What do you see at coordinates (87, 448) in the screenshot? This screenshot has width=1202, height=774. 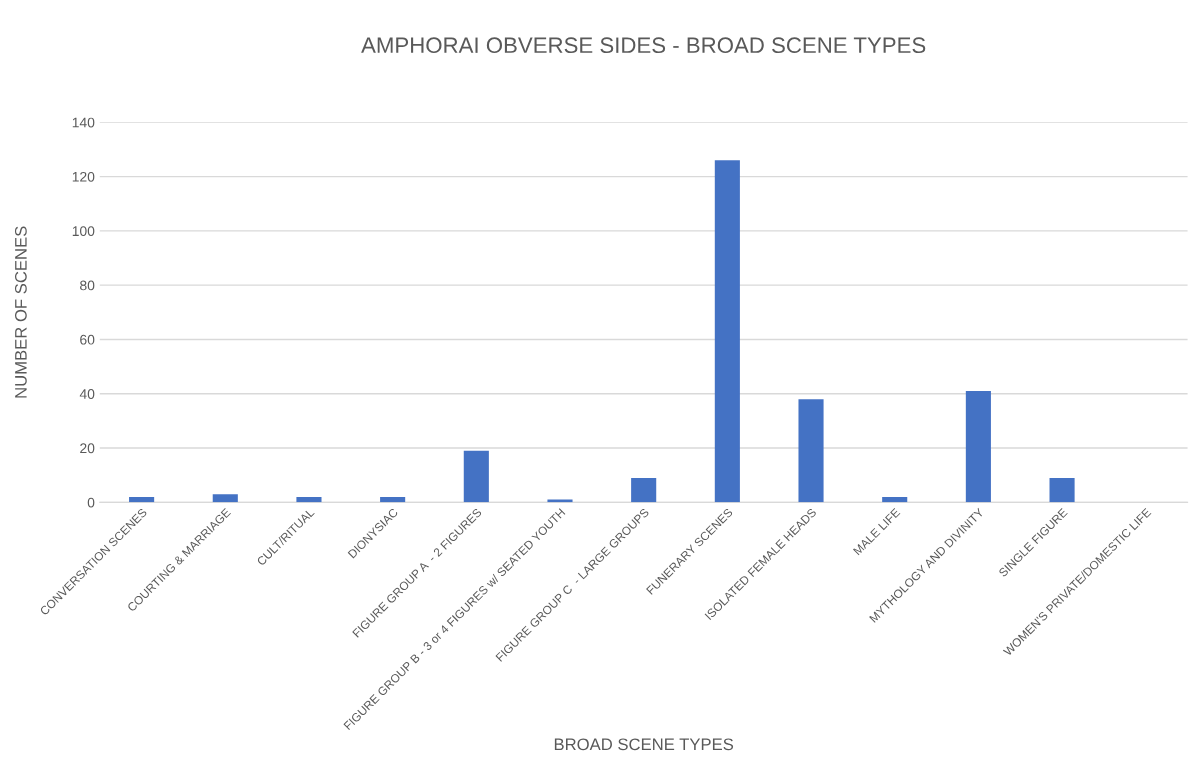 I see `y-tick-label: 20` at bounding box center [87, 448].